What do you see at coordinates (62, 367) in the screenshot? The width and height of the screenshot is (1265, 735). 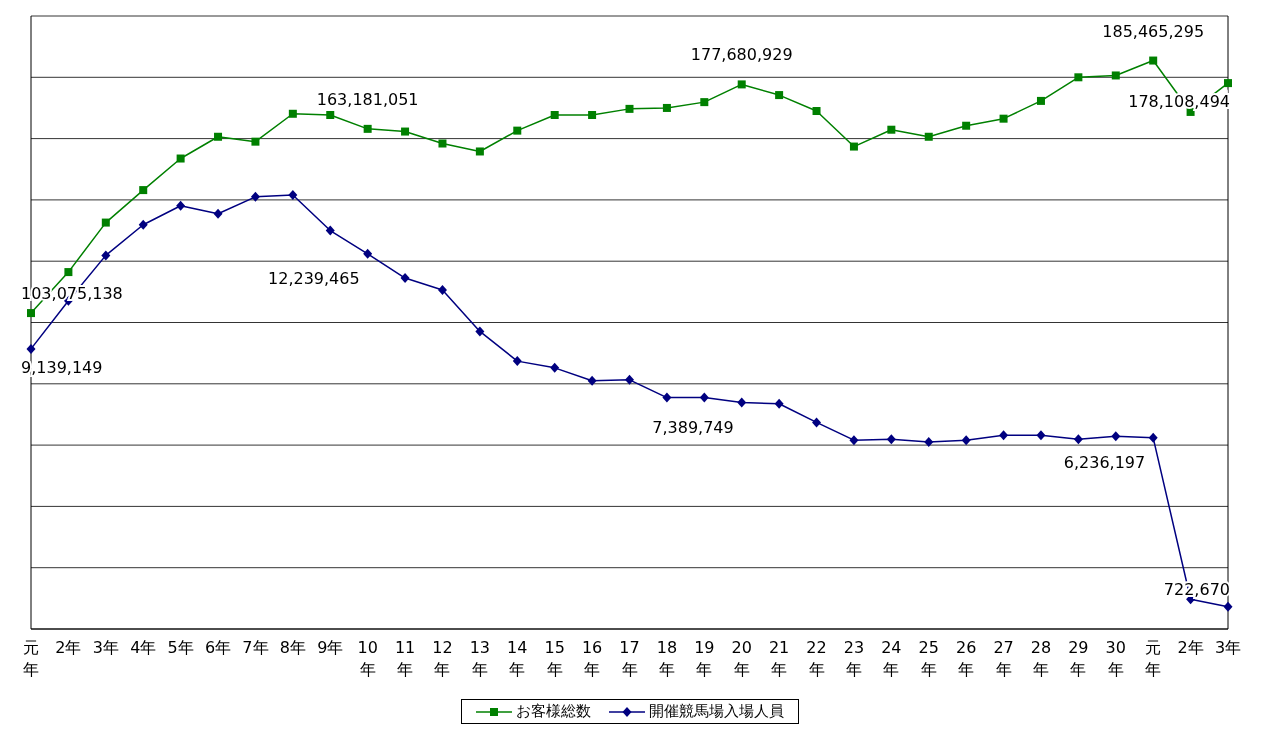 I see `data-label: 9,139,149` at bounding box center [62, 367].